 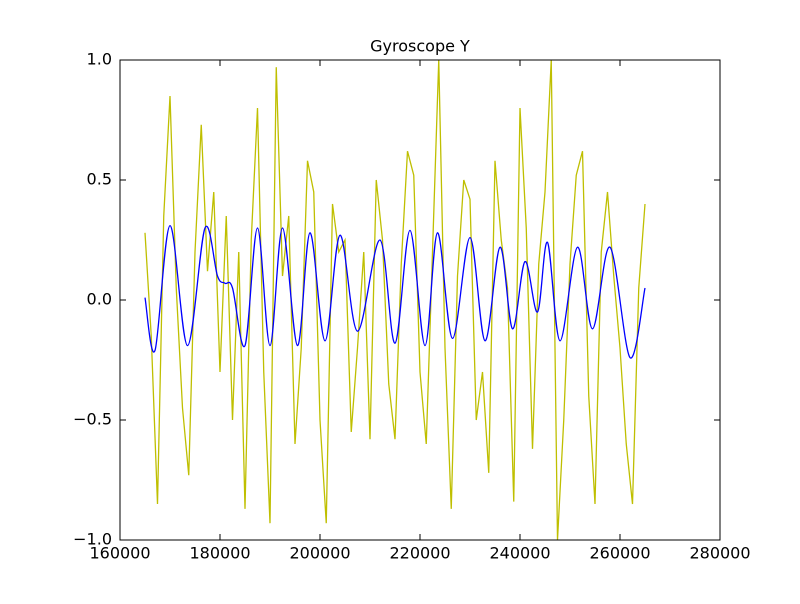 What do you see at coordinates (99, 179) in the screenshot?
I see `y-tick-label: 0.5` at bounding box center [99, 179].